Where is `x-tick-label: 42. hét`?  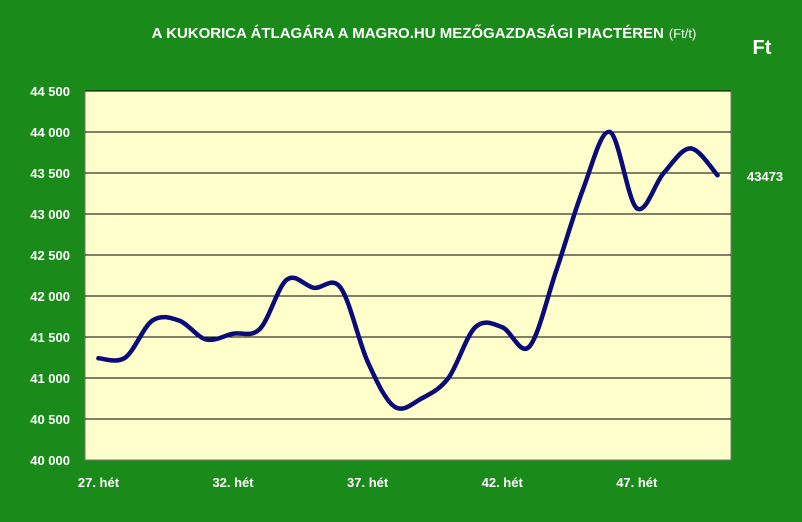 x-tick-label: 42. hét is located at coordinates (503, 482).